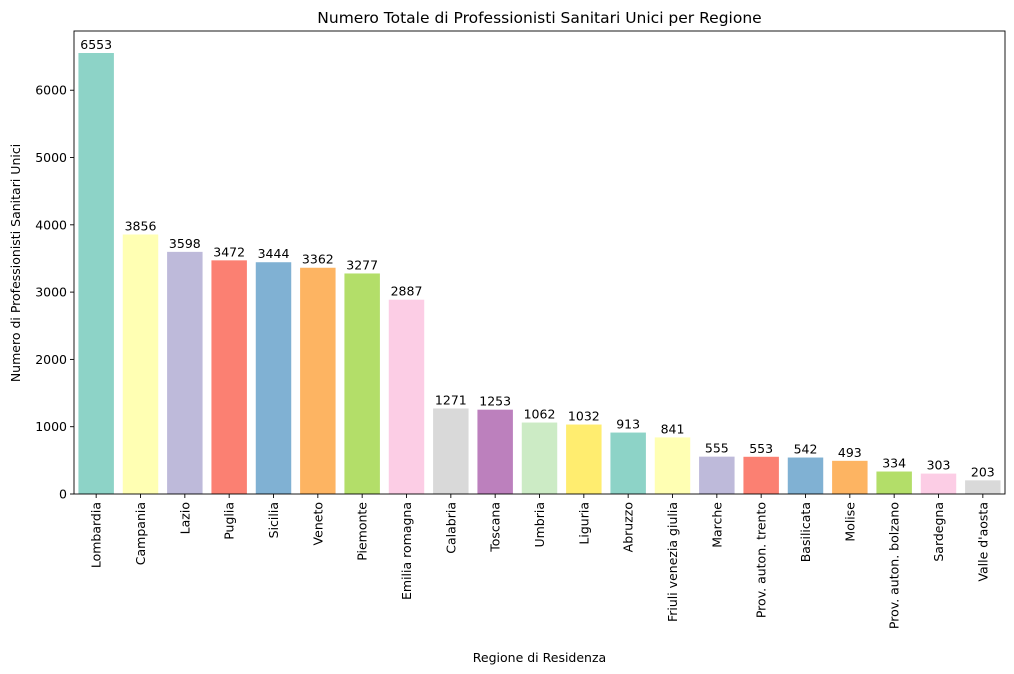  I want to click on y-axis: 0 1000 2000 3000 4000 5000 6000, so click(54, 292).